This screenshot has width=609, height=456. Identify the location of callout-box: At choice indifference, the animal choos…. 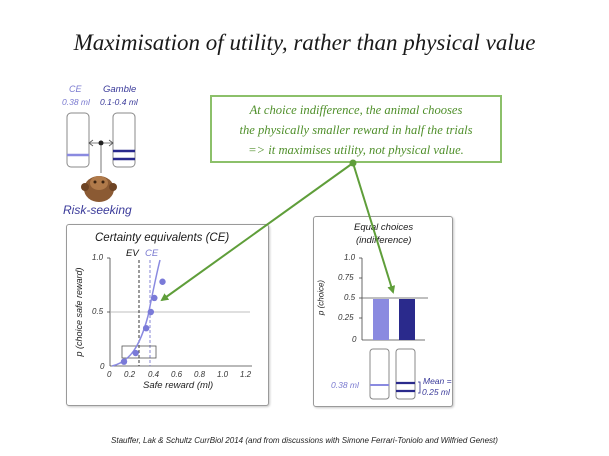
(356, 129).